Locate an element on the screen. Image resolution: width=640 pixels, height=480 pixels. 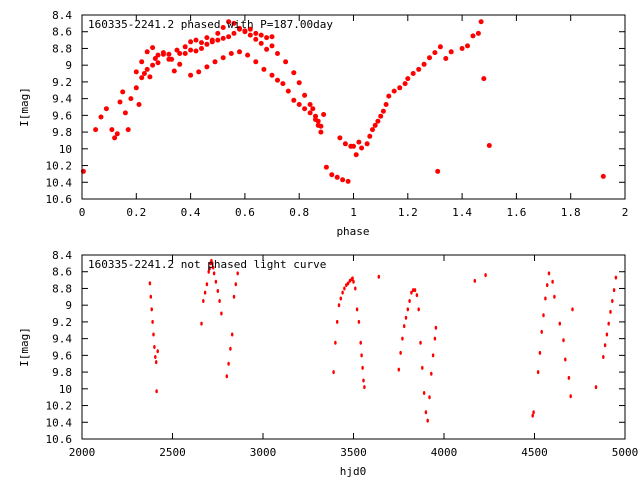
phased-plot-ylabel: I[mag] is located at coordinates (24, 107).